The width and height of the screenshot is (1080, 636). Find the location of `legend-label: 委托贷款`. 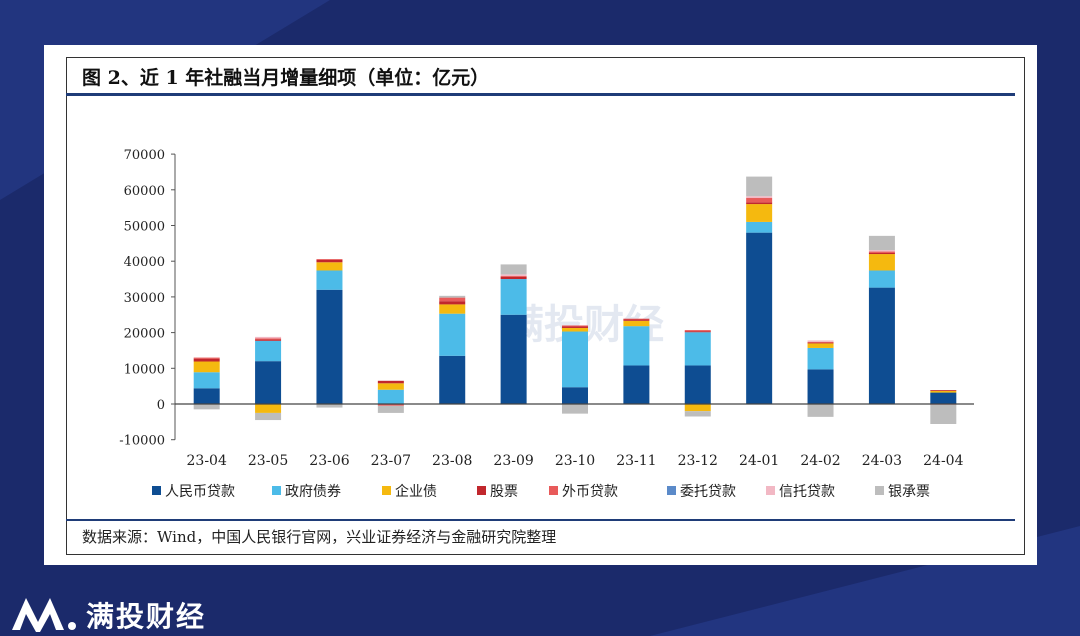

legend-label: 委托贷款 is located at coordinates (708, 492).